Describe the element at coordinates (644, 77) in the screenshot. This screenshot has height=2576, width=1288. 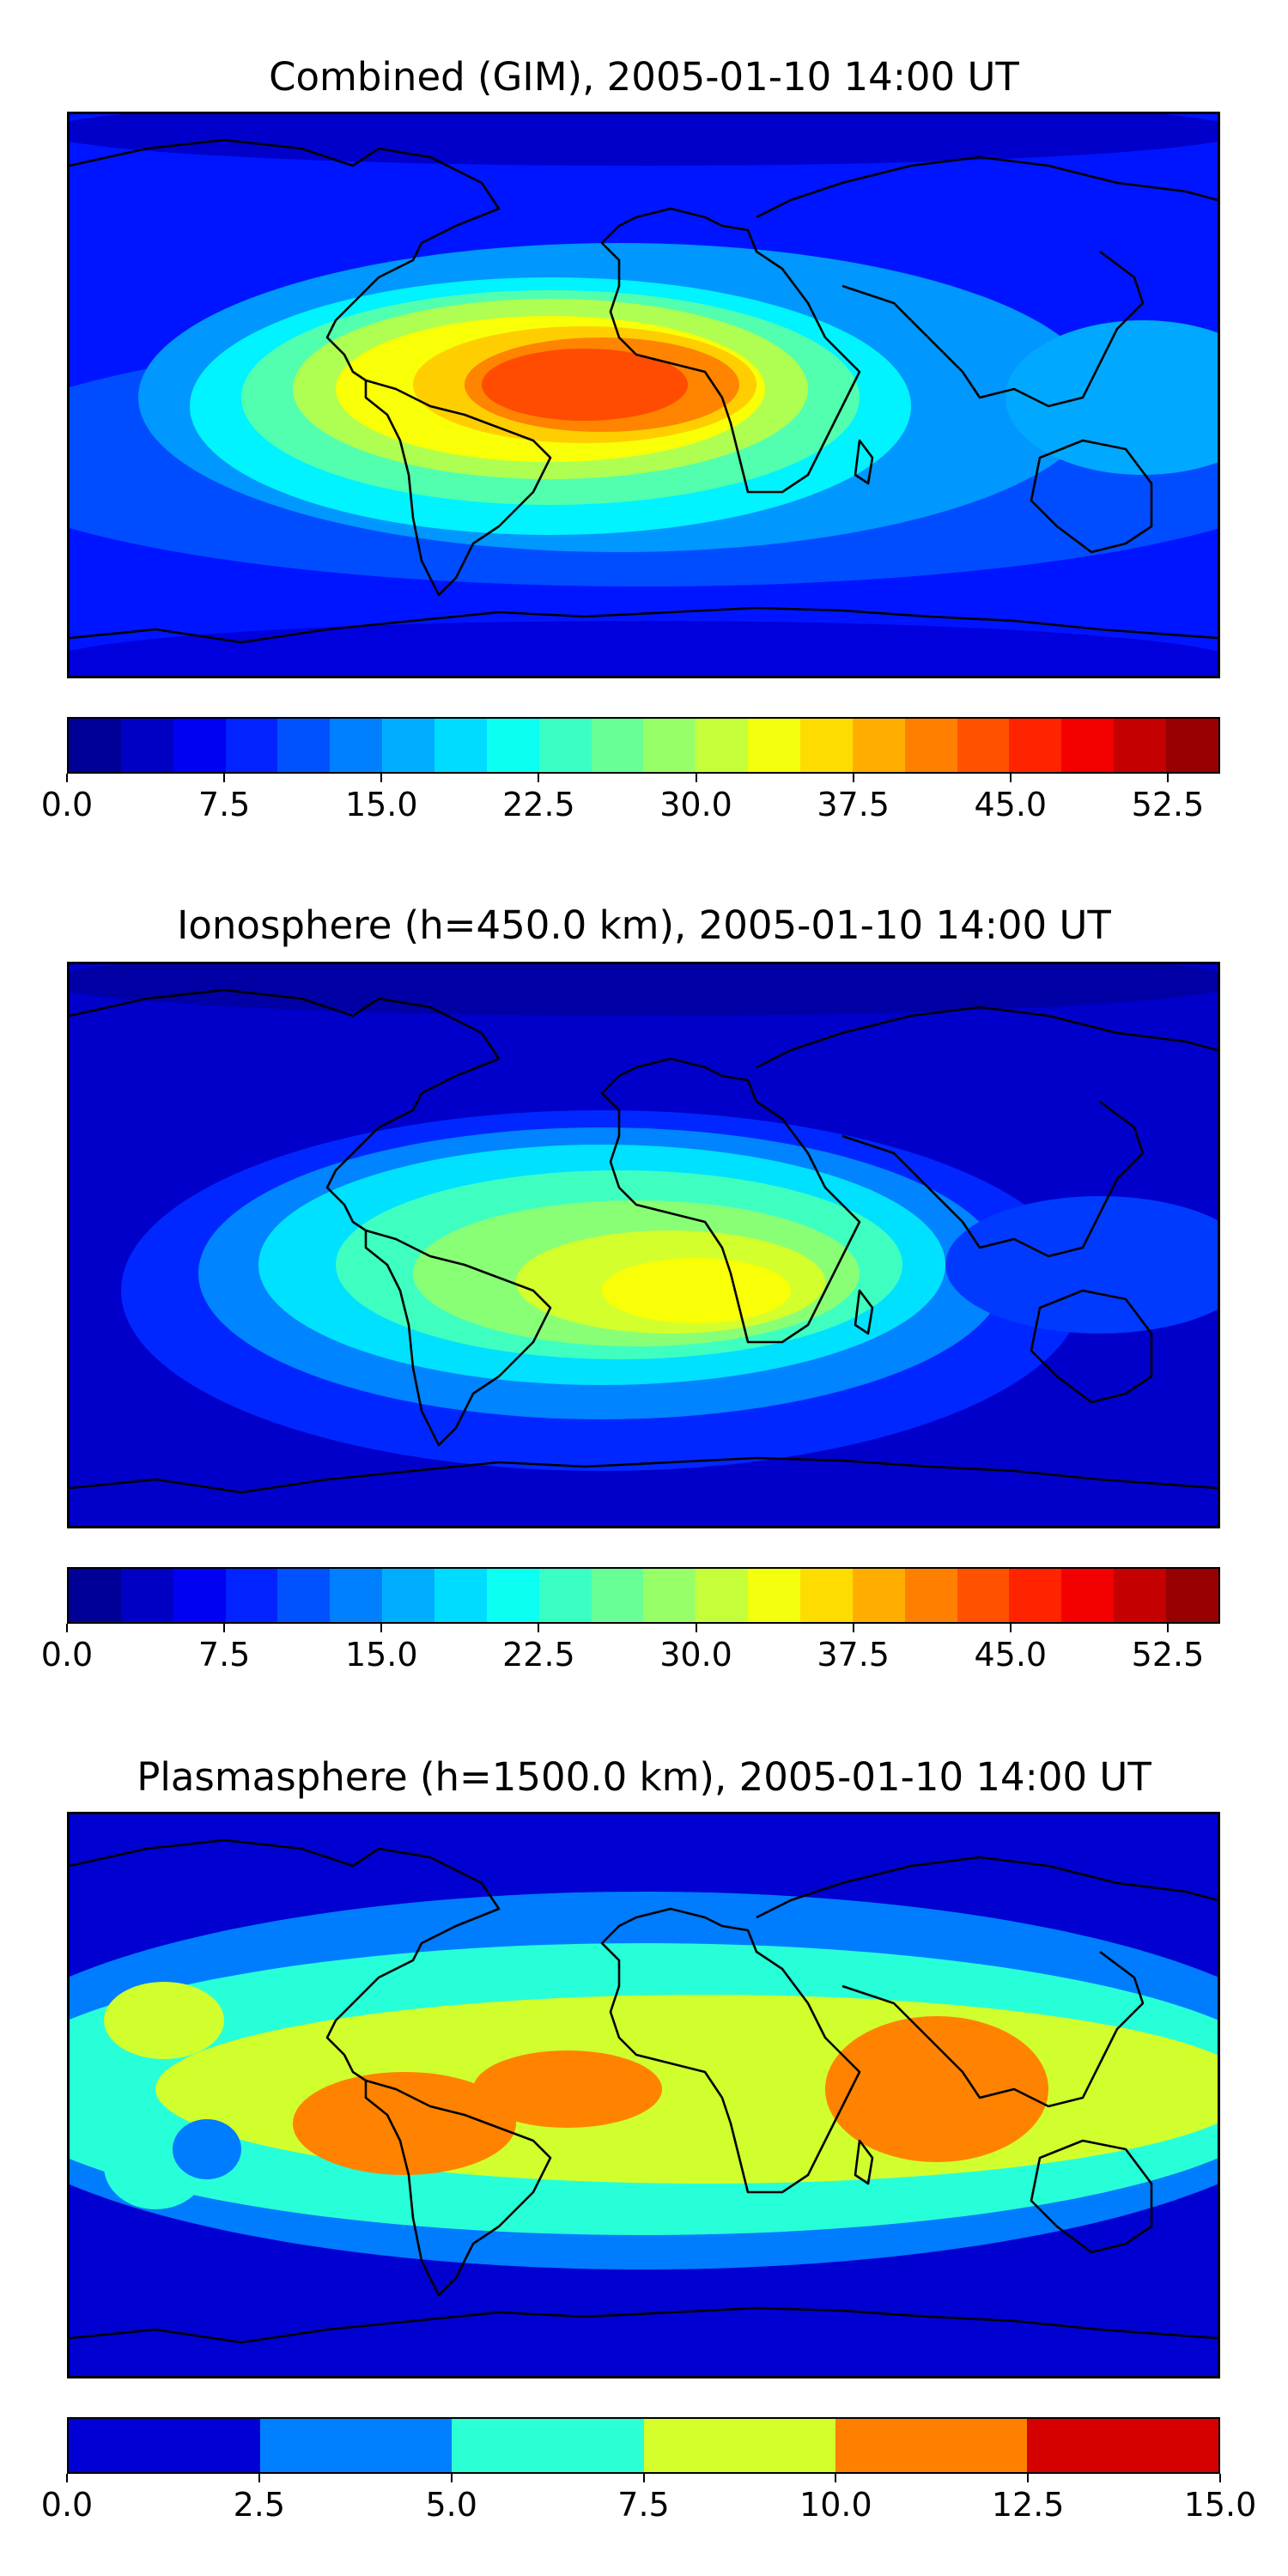
I see `panel-title: Combined (GIM), 2005-01-10 14:00 UT` at that location.